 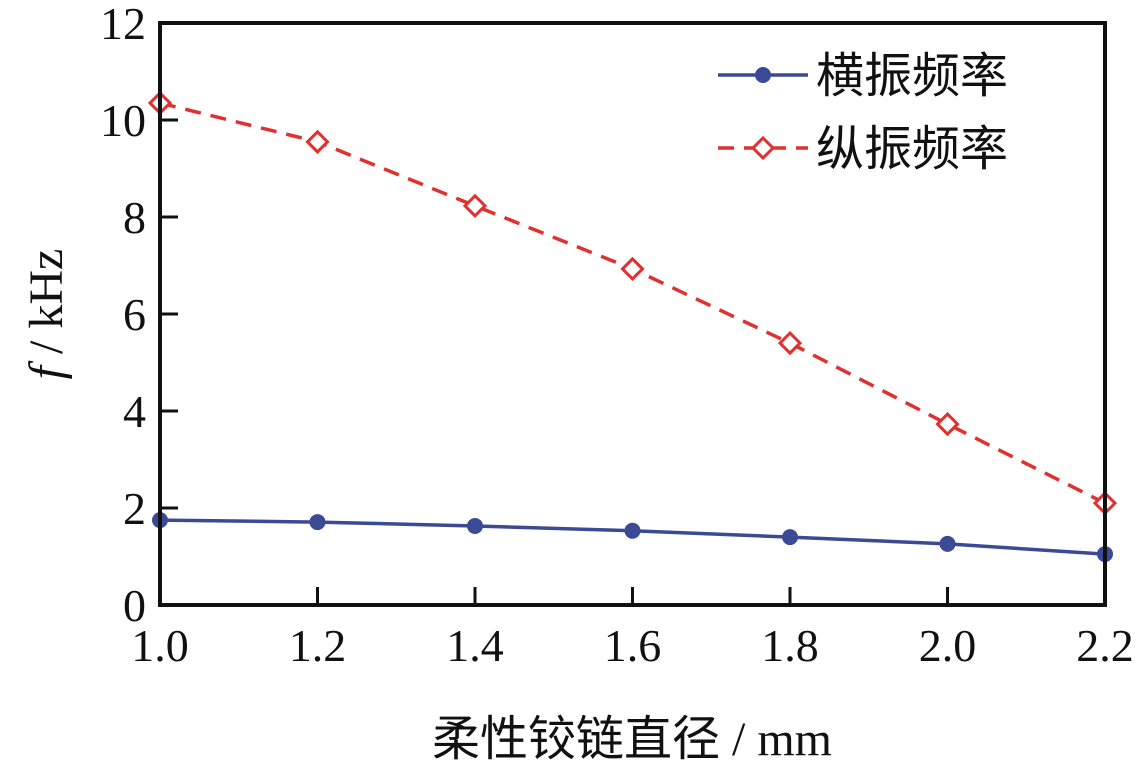 What do you see at coordinates (134, 411) in the screenshot?
I see `y-tick-label: 4` at bounding box center [134, 411].